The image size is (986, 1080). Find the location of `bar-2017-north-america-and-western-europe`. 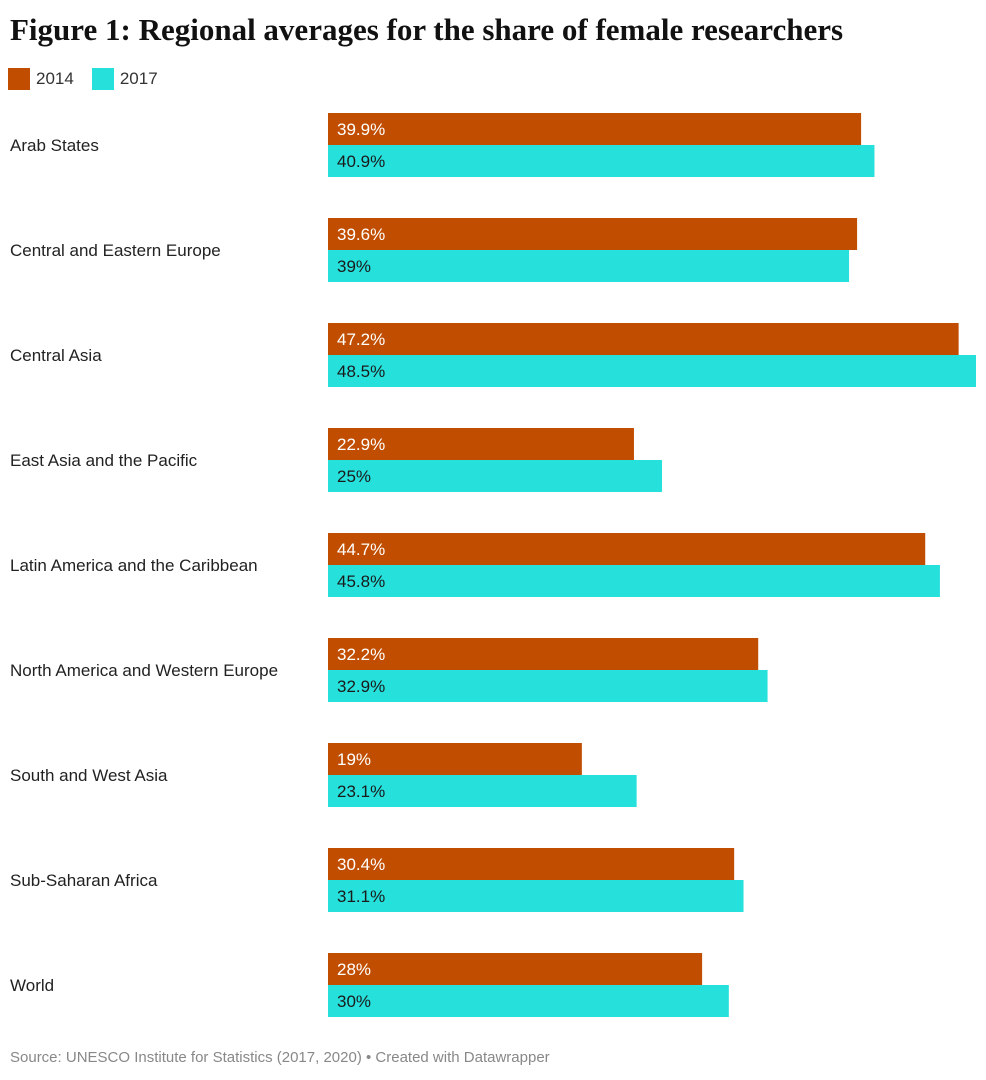

bar-2017-north-america-and-western-europe is located at coordinates (548, 686).